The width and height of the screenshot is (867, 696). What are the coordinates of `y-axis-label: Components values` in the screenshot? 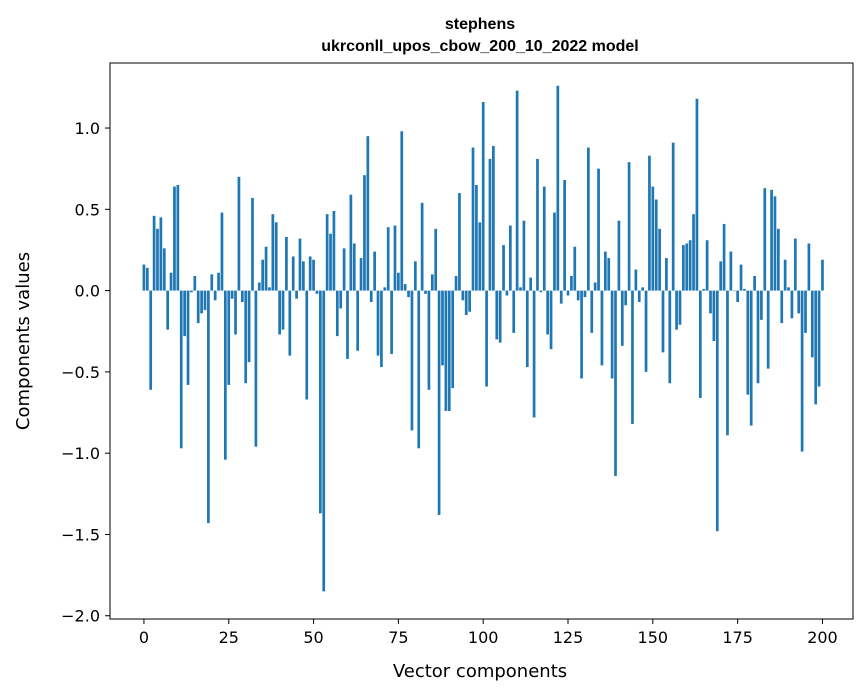 It's located at (23, 341).